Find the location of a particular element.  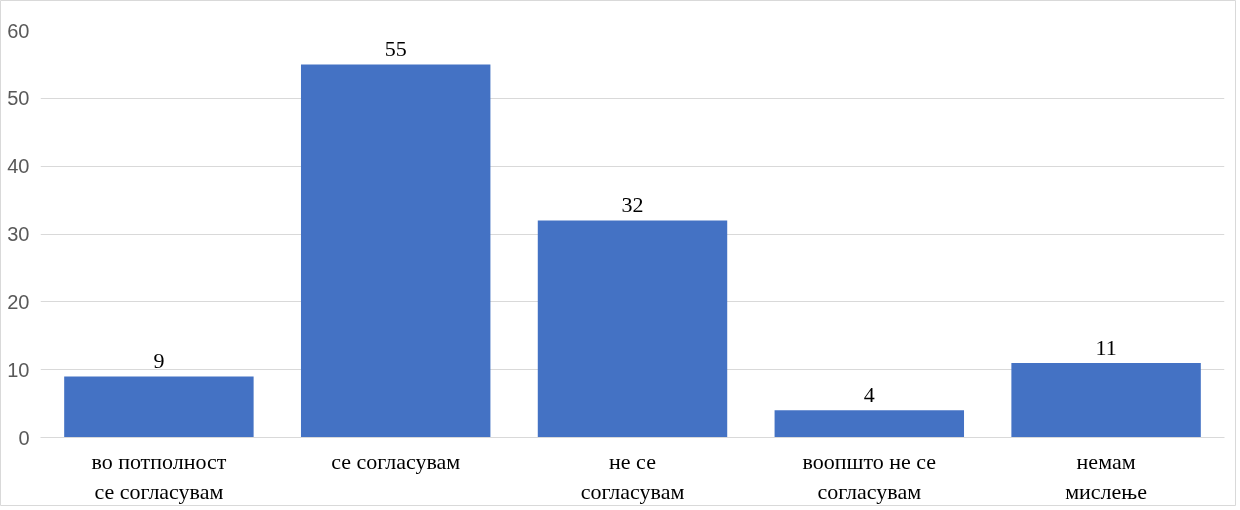

x-tick-label: воопшто не се согласувам is located at coordinates (869, 476).